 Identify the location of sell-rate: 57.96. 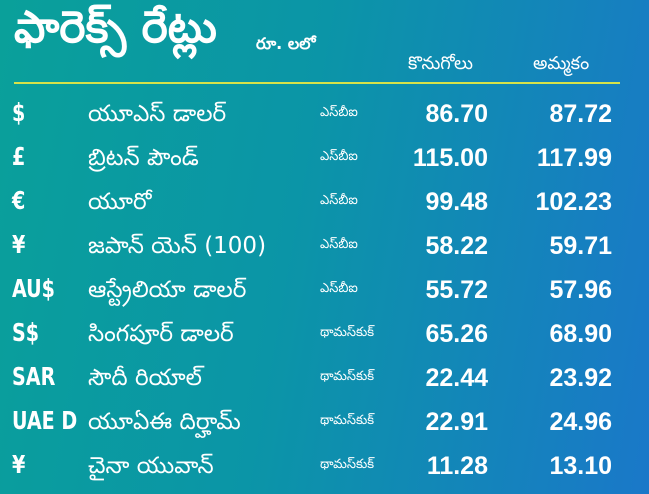
(580, 290).